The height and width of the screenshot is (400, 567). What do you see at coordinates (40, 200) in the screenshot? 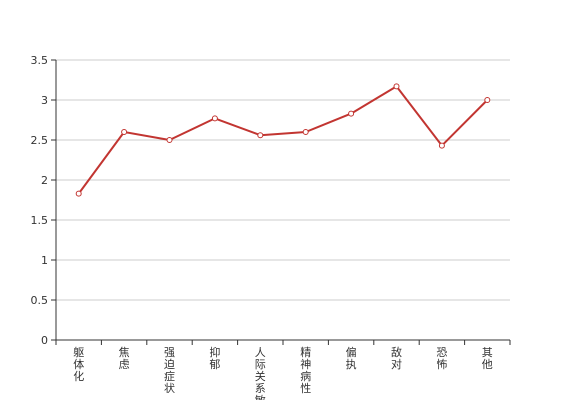
I see `y-tick-labels: 0 0.5 1 1.5 2 2.5 3 3.5` at bounding box center [40, 200].